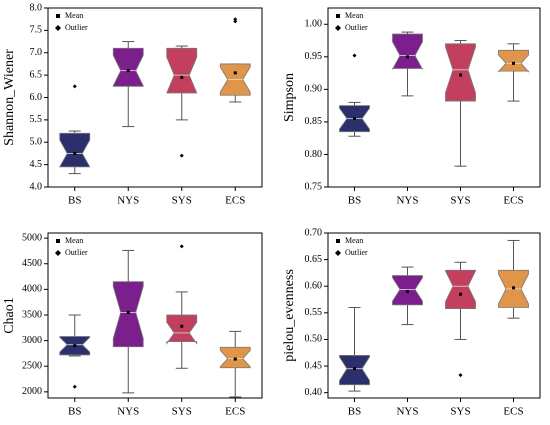  Describe the element at coordinates (314, 312) in the screenshot. I see `y-tick-label: 0.55` at that location.